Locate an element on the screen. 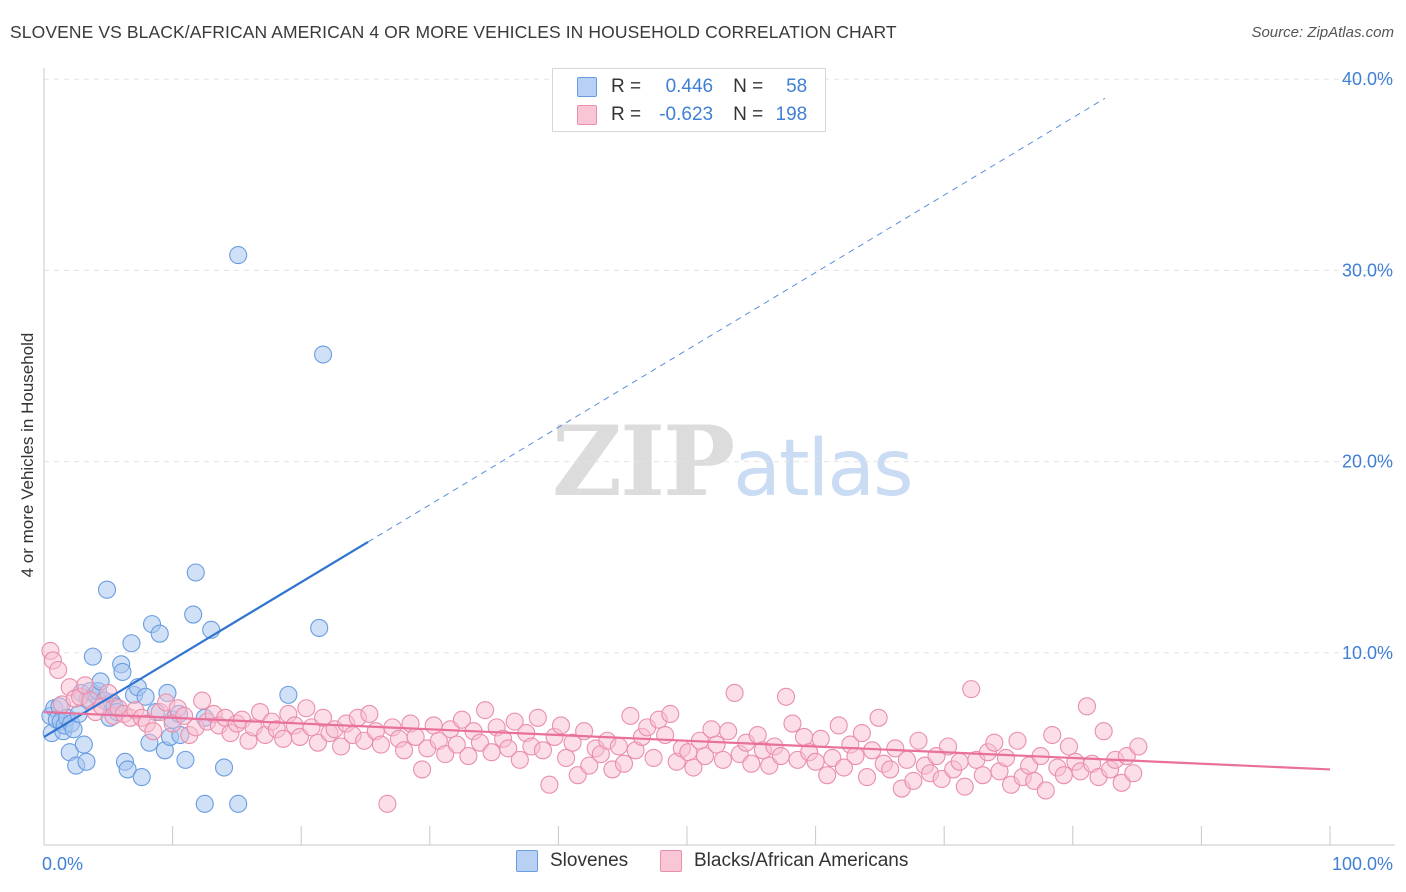  bottom-legend-label-blacks: Blacks/African Americans is located at coordinates (801, 860).